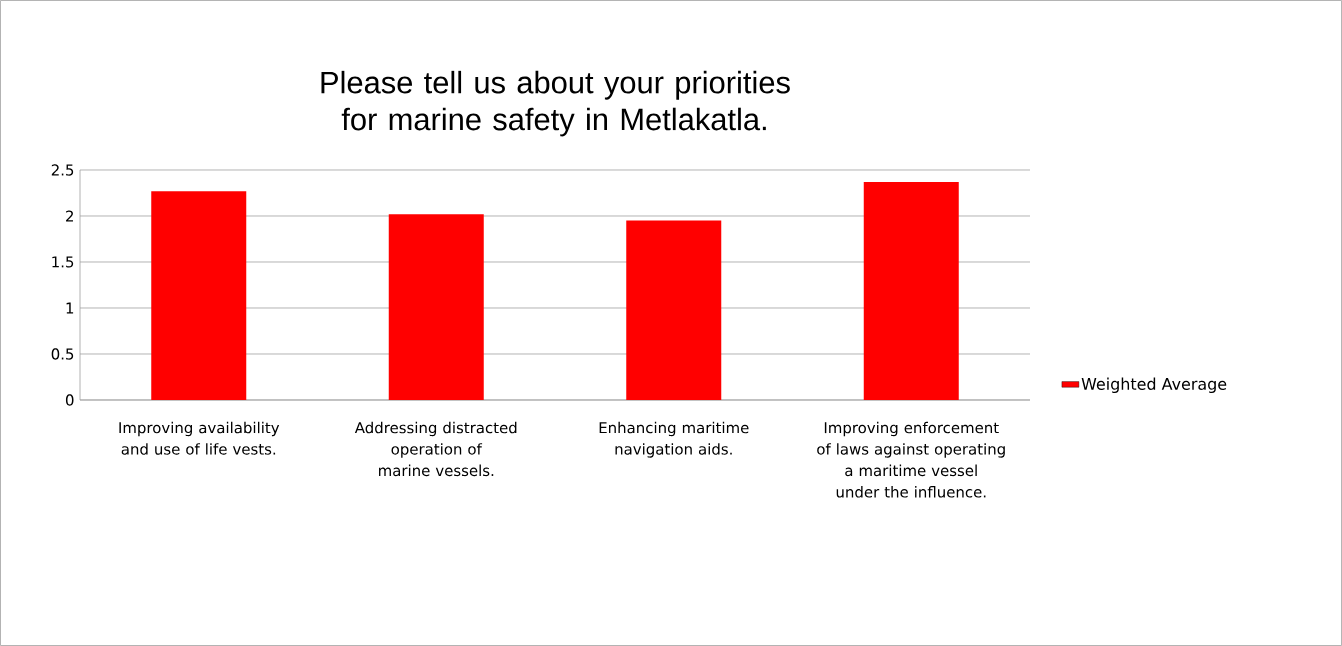 The width and height of the screenshot is (1342, 646). Describe the element at coordinates (674, 439) in the screenshot. I see `x-tick-label: Enhancing maritime navigation aids.` at that location.